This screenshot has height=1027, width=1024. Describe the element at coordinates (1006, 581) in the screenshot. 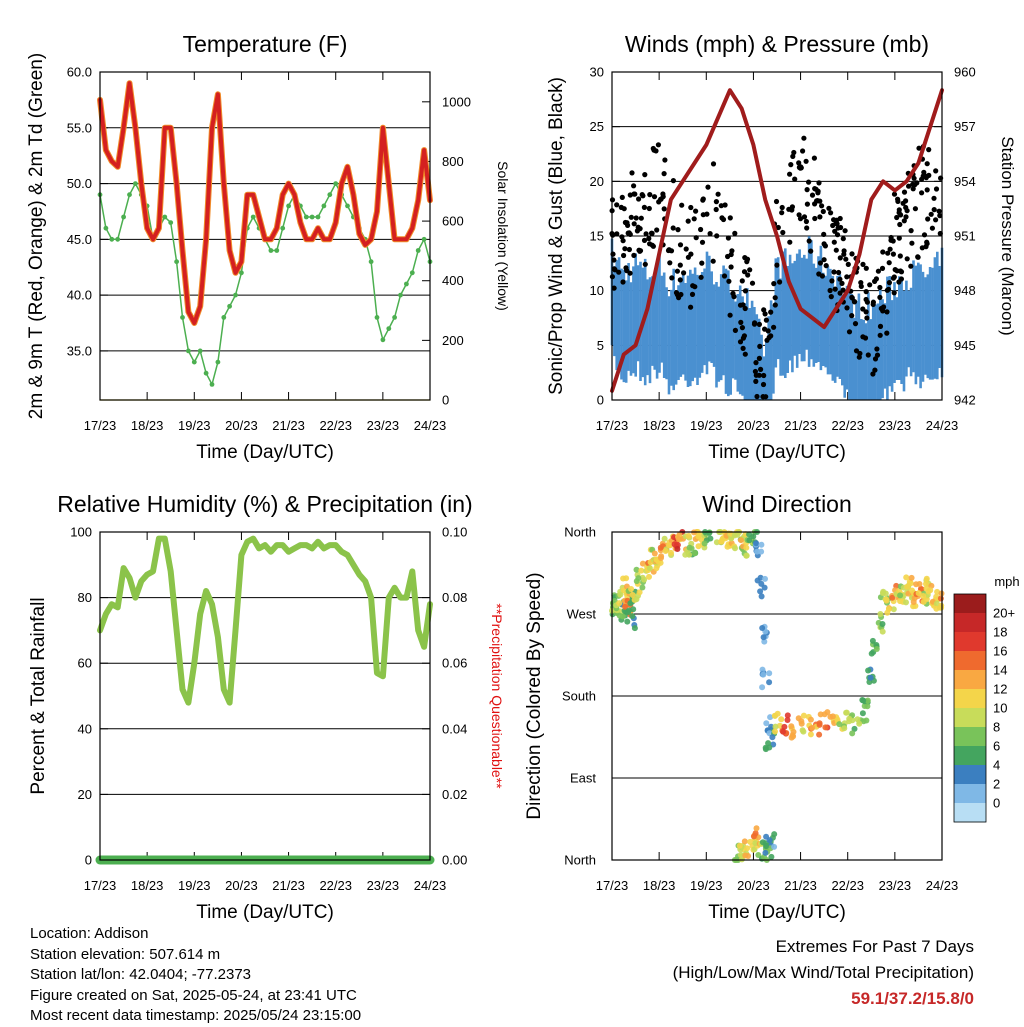

I see `colorbar-title: mph` at that location.